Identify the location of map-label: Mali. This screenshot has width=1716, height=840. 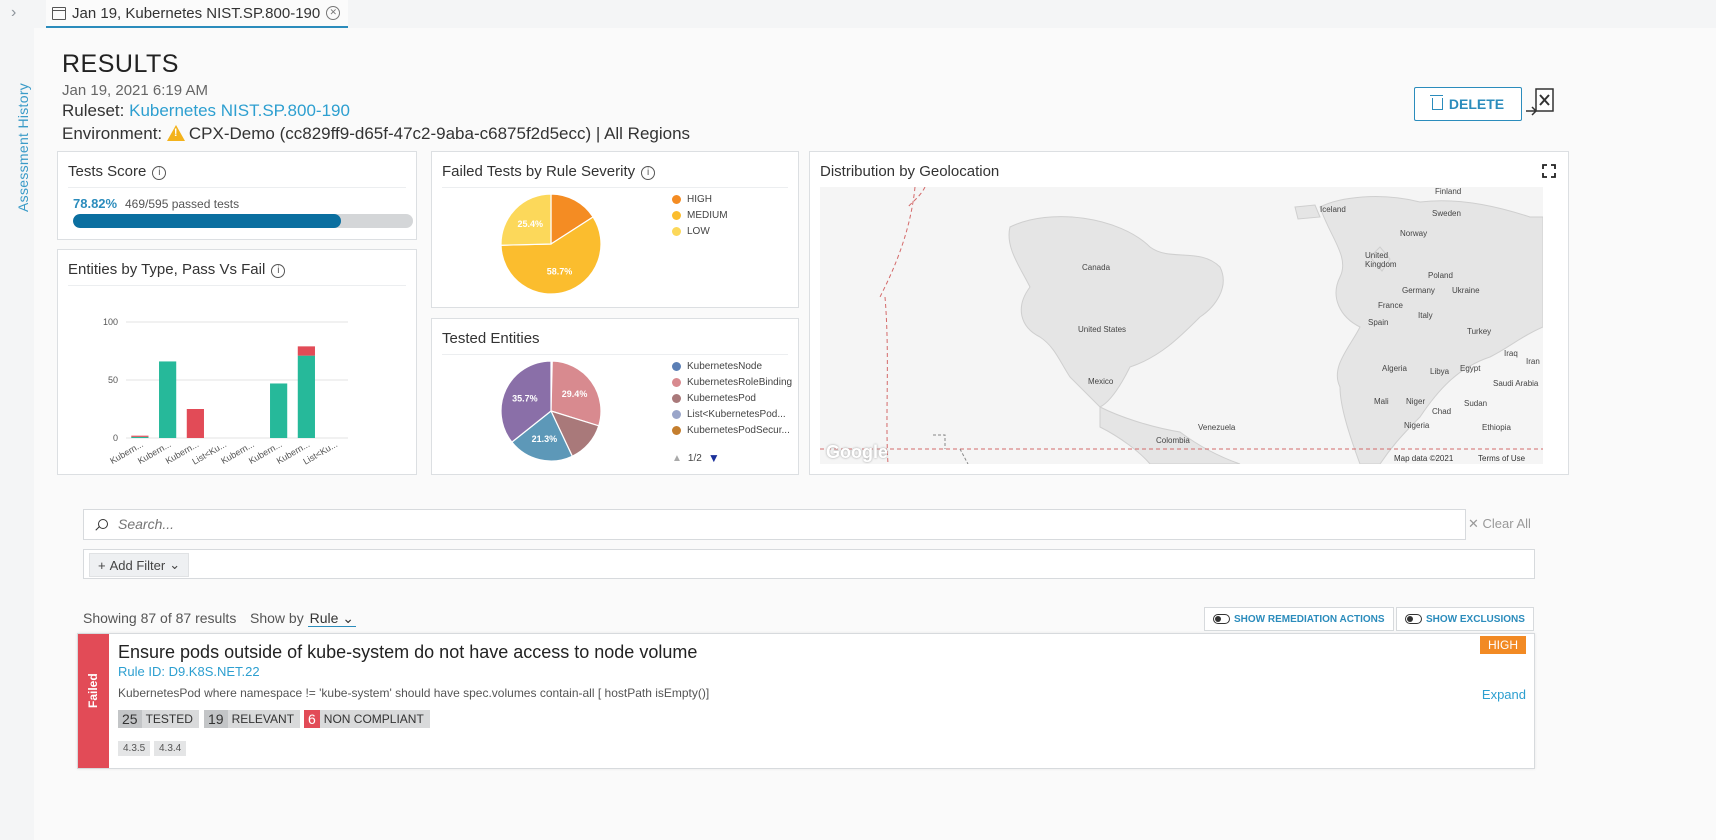
(1381, 401).